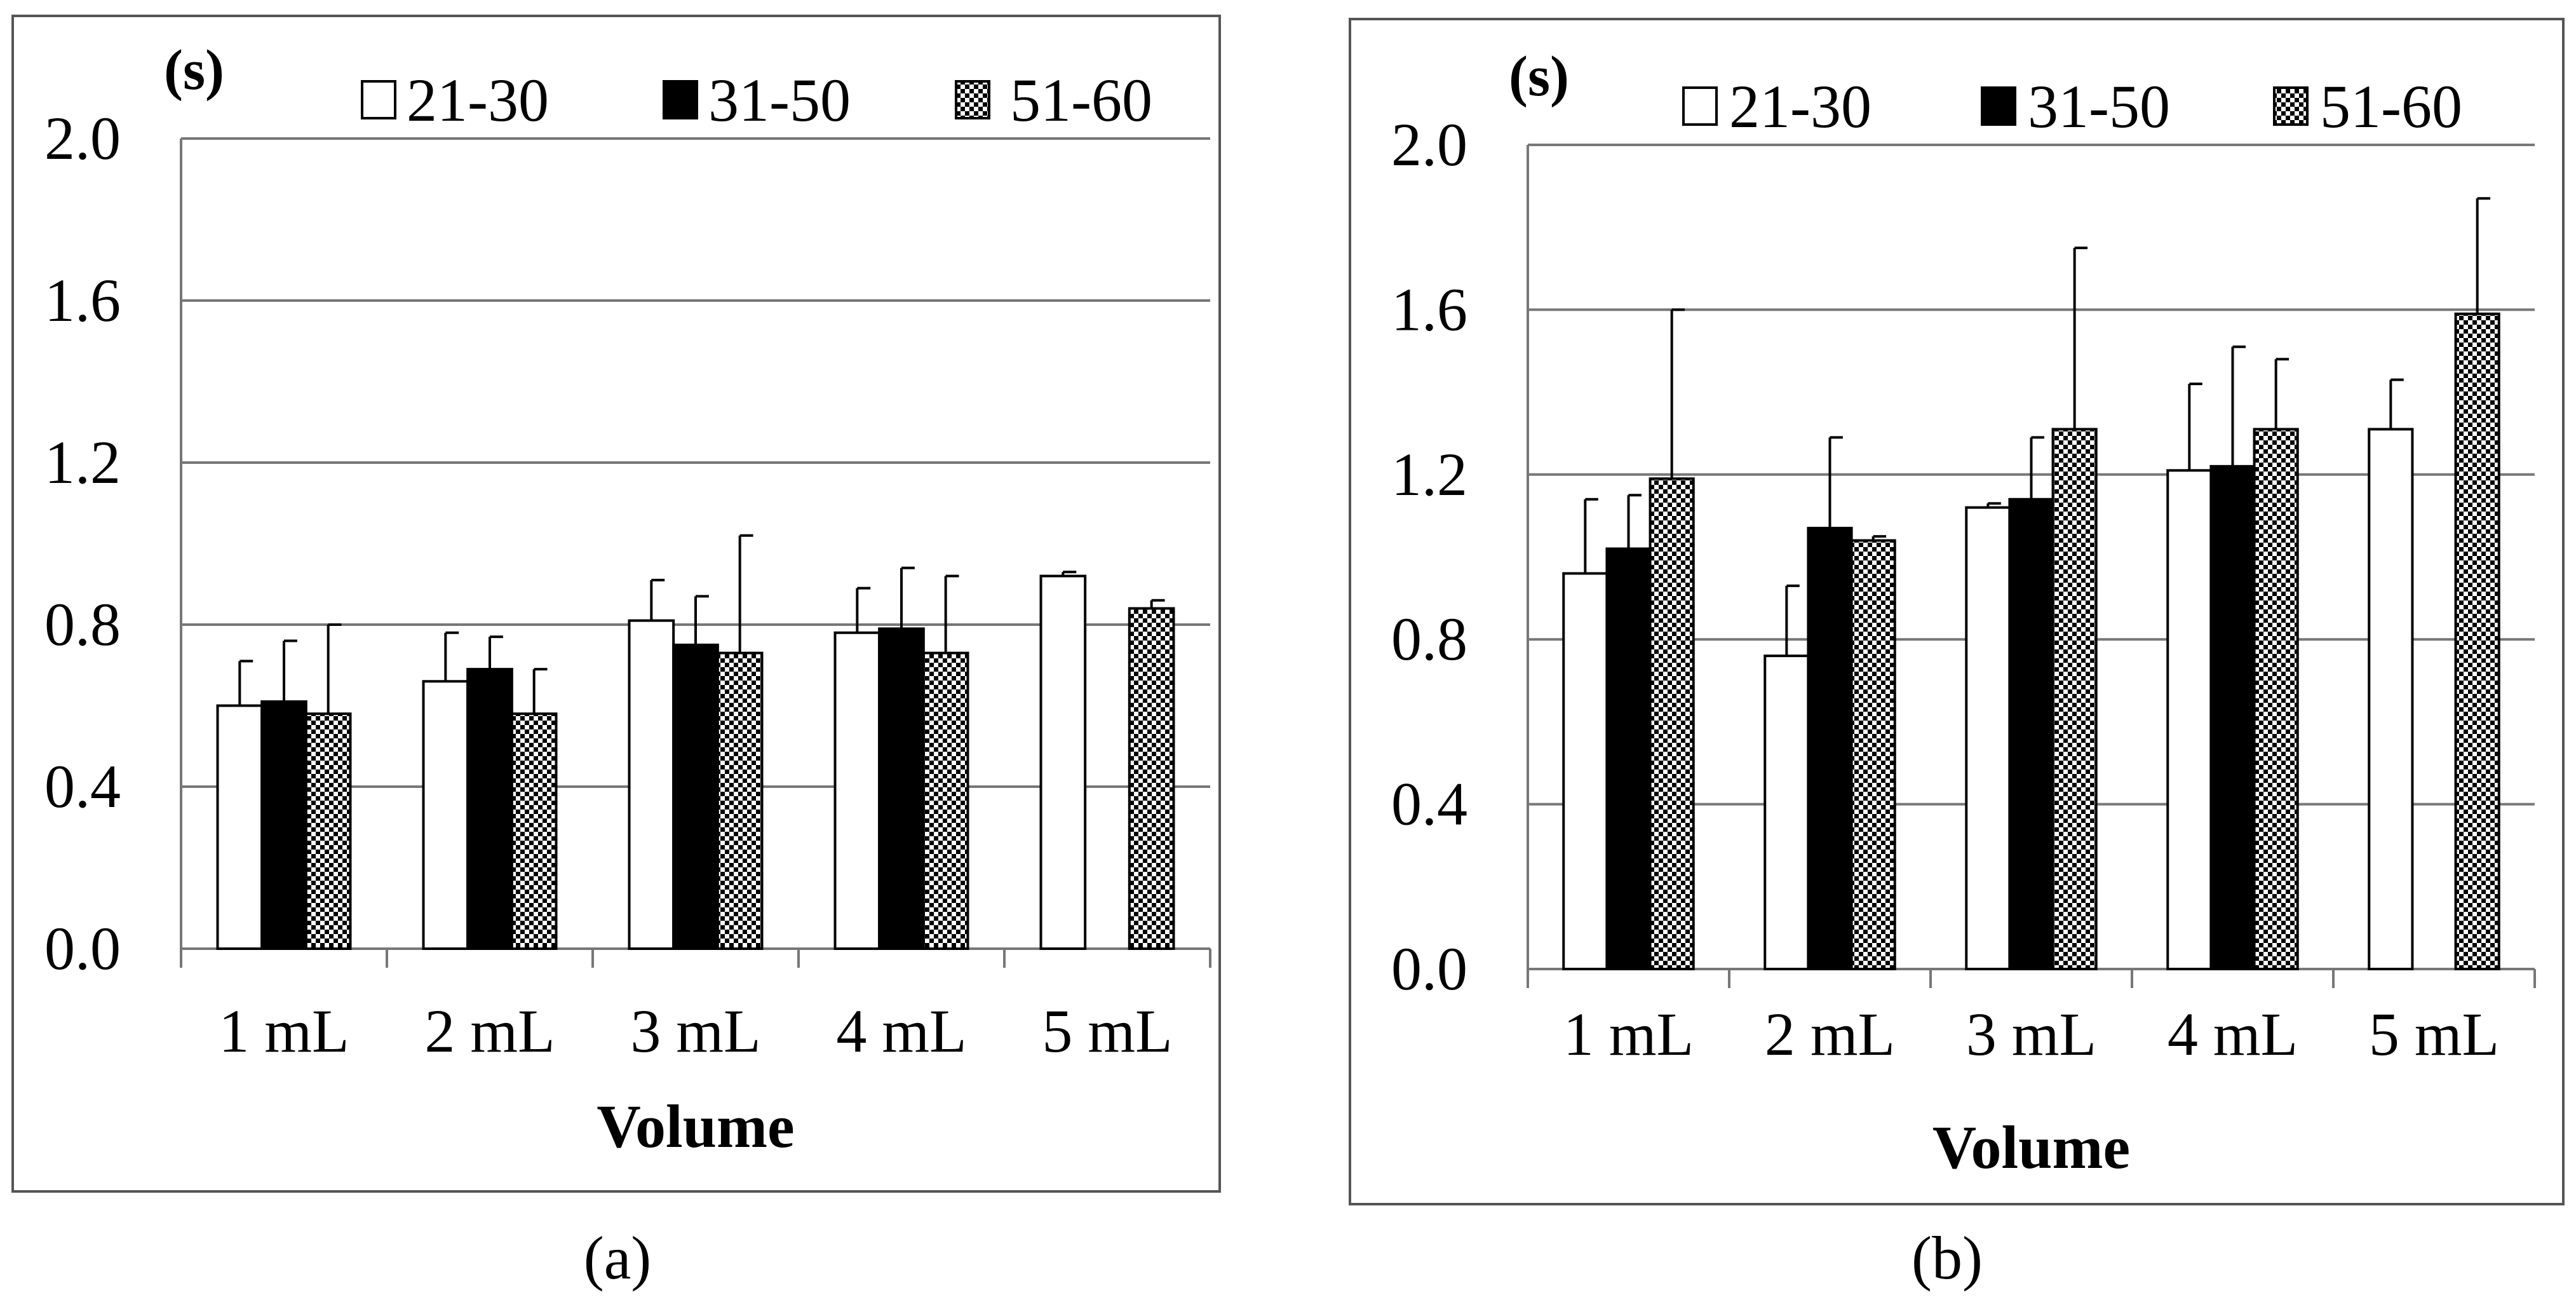 This screenshot has width=2576, height=1302. Describe the element at coordinates (1947, 1258) in the screenshot. I see `caption-b: (b)` at that location.